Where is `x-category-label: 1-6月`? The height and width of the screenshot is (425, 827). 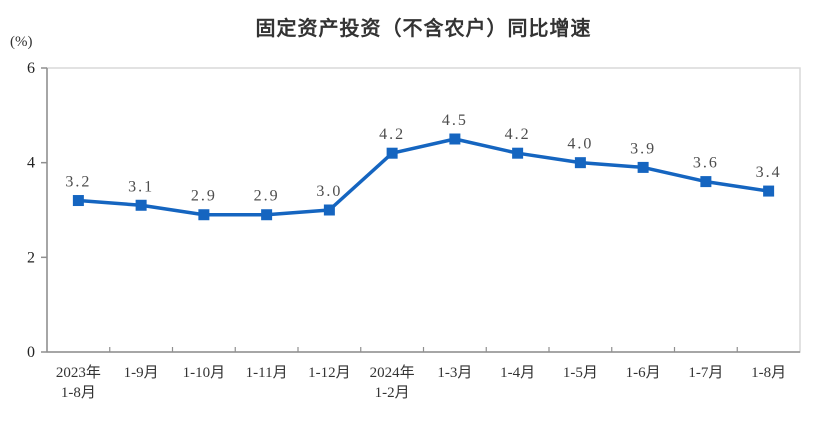 x-category-label: 1-6月 is located at coordinates (643, 373).